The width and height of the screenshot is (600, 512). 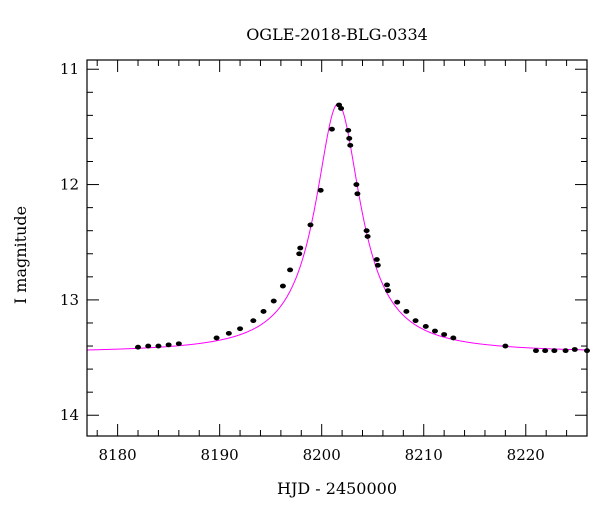 I want to click on y-tick-label: 12, so click(x=69, y=185).